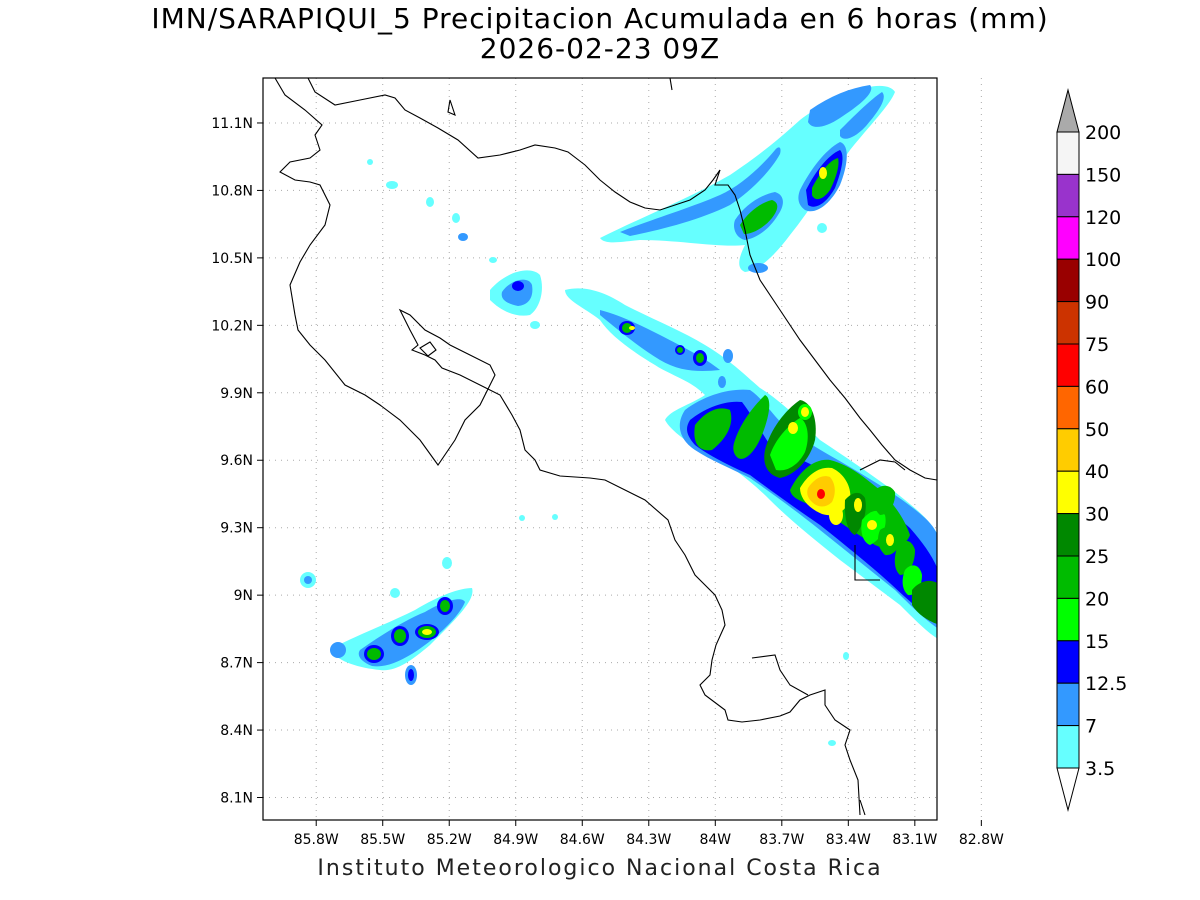 The width and height of the screenshot is (1200, 900). Describe the element at coordinates (1068, 110) in the screenshot. I see `colorbar-top-arrow` at that location.